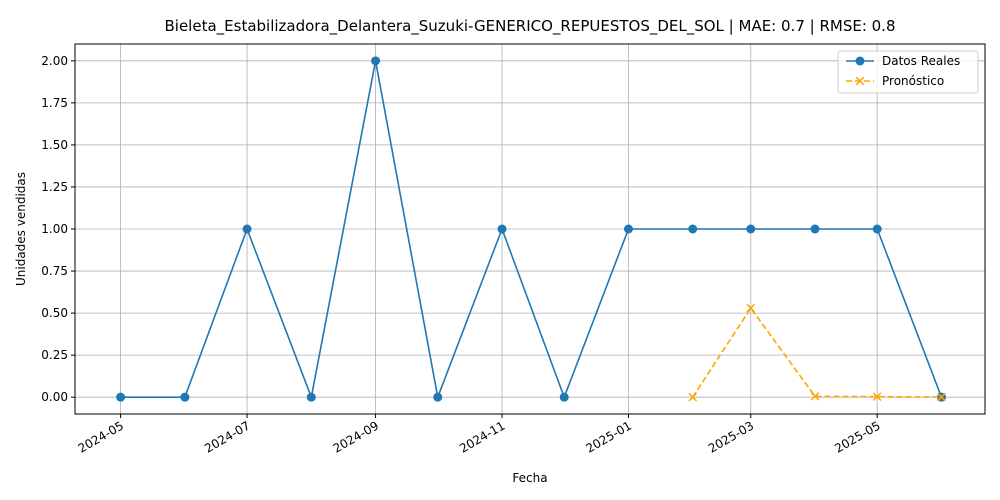 Image resolution: width=1000 pixels, height=500 pixels. I want to click on y-tick-label: 1.75, so click(54, 103).